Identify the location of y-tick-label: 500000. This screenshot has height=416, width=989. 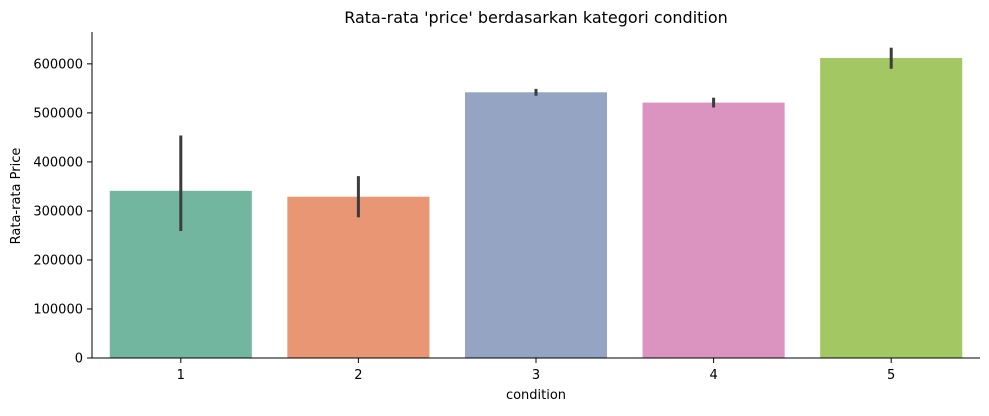
(58, 113).